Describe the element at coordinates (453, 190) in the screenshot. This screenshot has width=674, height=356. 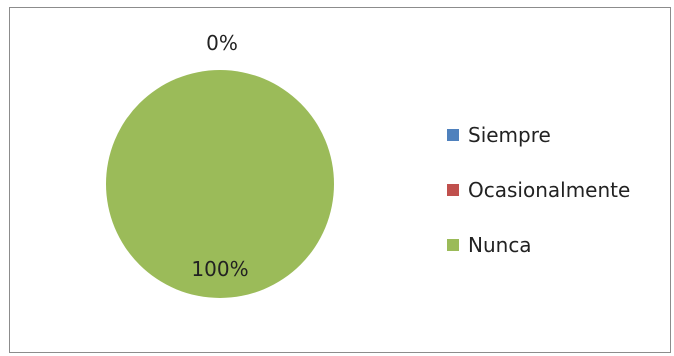
I see `legend-swatch-ocasionalmente` at that location.